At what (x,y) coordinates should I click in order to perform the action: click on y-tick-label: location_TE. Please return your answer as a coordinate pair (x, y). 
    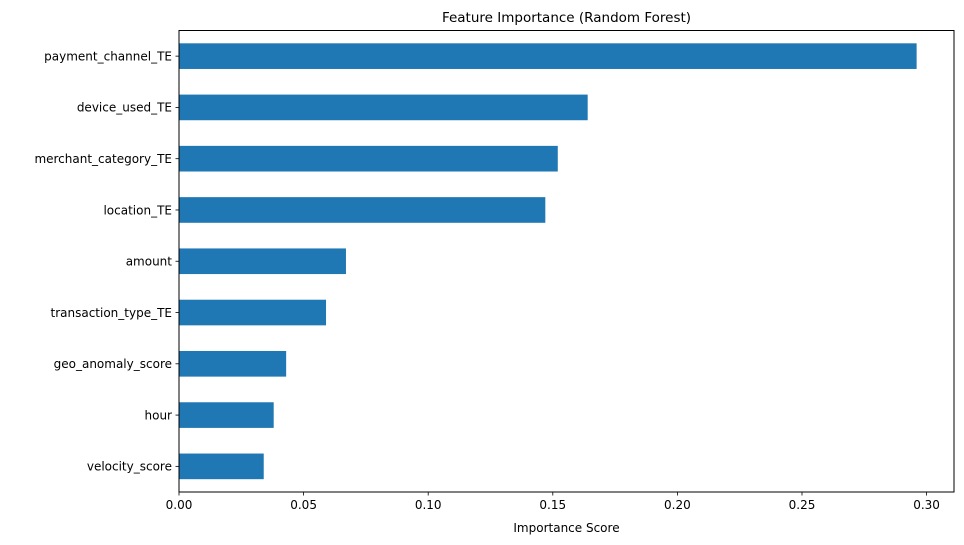
    Looking at the image, I should click on (137, 210).